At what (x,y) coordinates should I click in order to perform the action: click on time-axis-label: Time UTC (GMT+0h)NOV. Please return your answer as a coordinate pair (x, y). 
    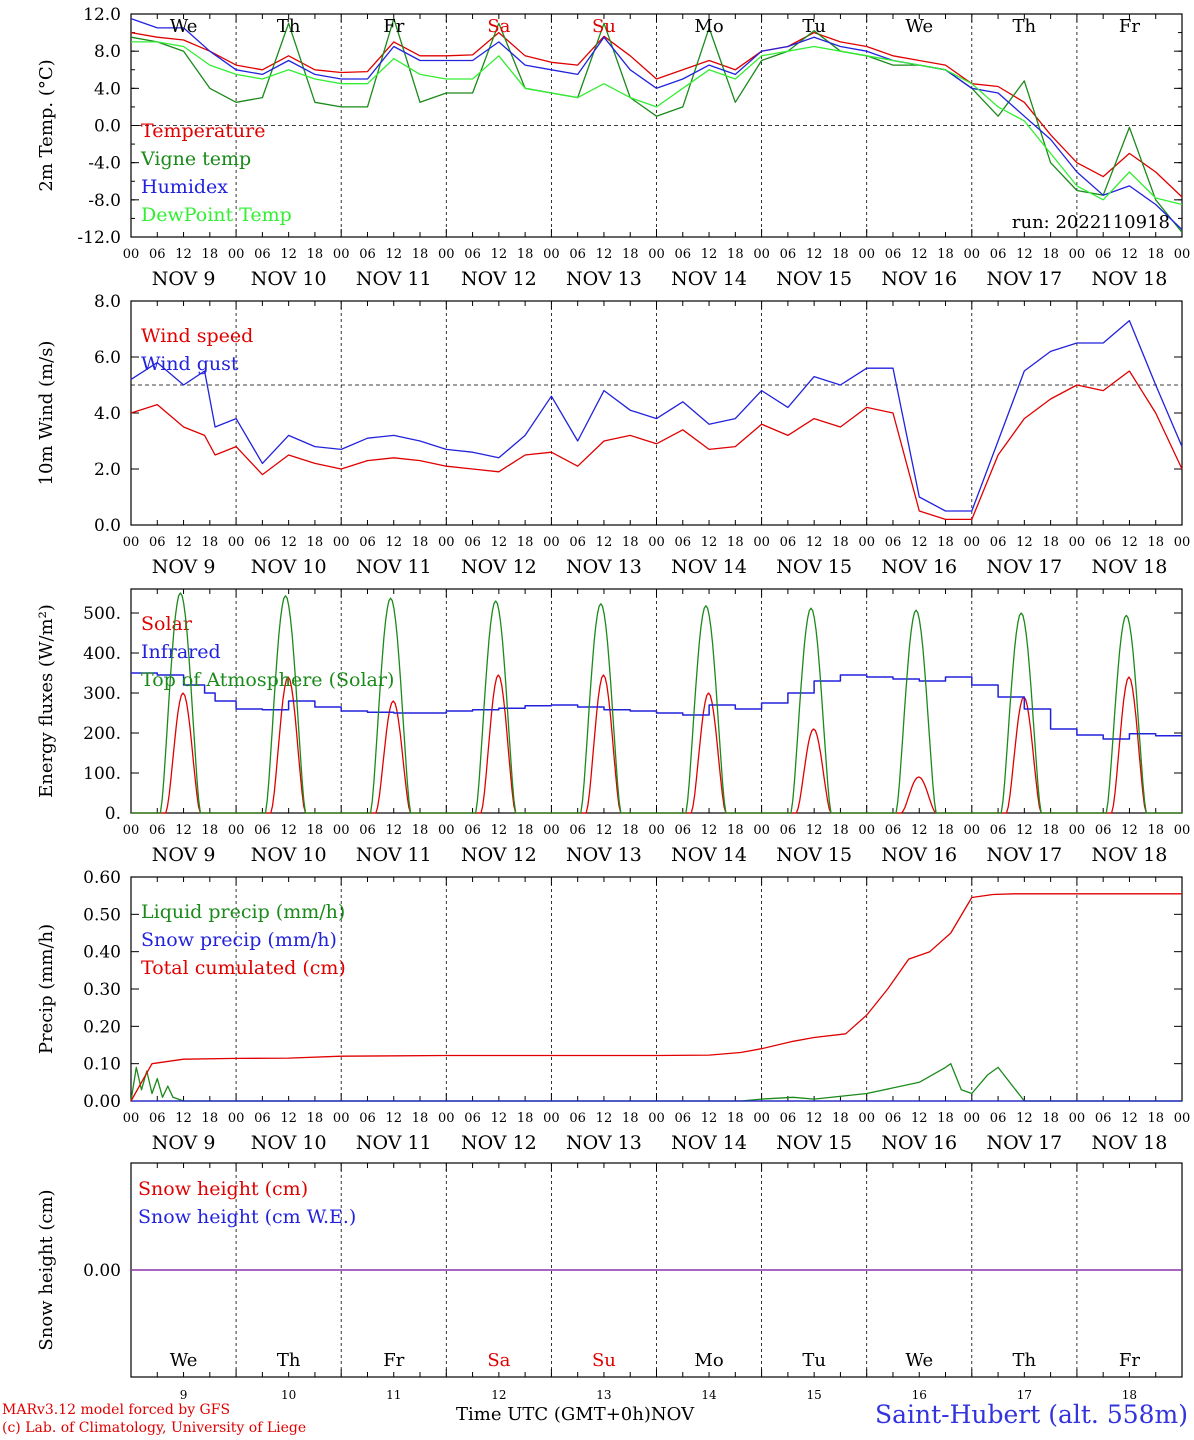
    Looking at the image, I should click on (575, 1414).